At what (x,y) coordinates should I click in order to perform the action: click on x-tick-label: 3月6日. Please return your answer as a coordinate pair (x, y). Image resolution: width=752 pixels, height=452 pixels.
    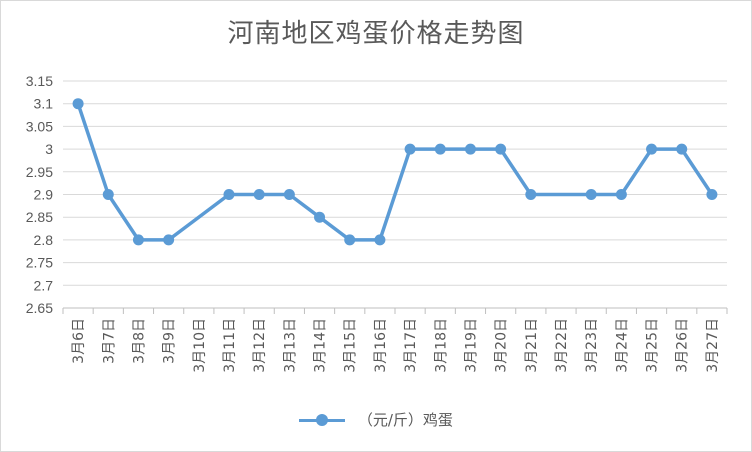
    Looking at the image, I should click on (79, 341).